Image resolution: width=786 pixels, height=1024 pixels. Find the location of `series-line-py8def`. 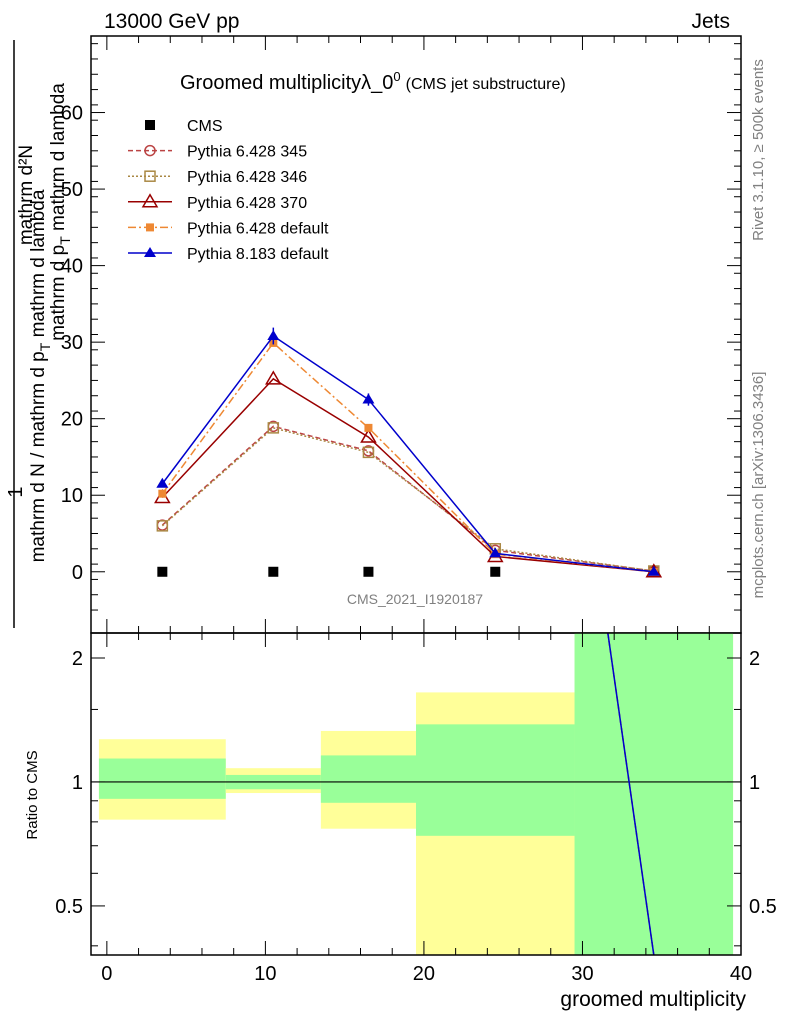

series-line-py8def is located at coordinates (407, 454).